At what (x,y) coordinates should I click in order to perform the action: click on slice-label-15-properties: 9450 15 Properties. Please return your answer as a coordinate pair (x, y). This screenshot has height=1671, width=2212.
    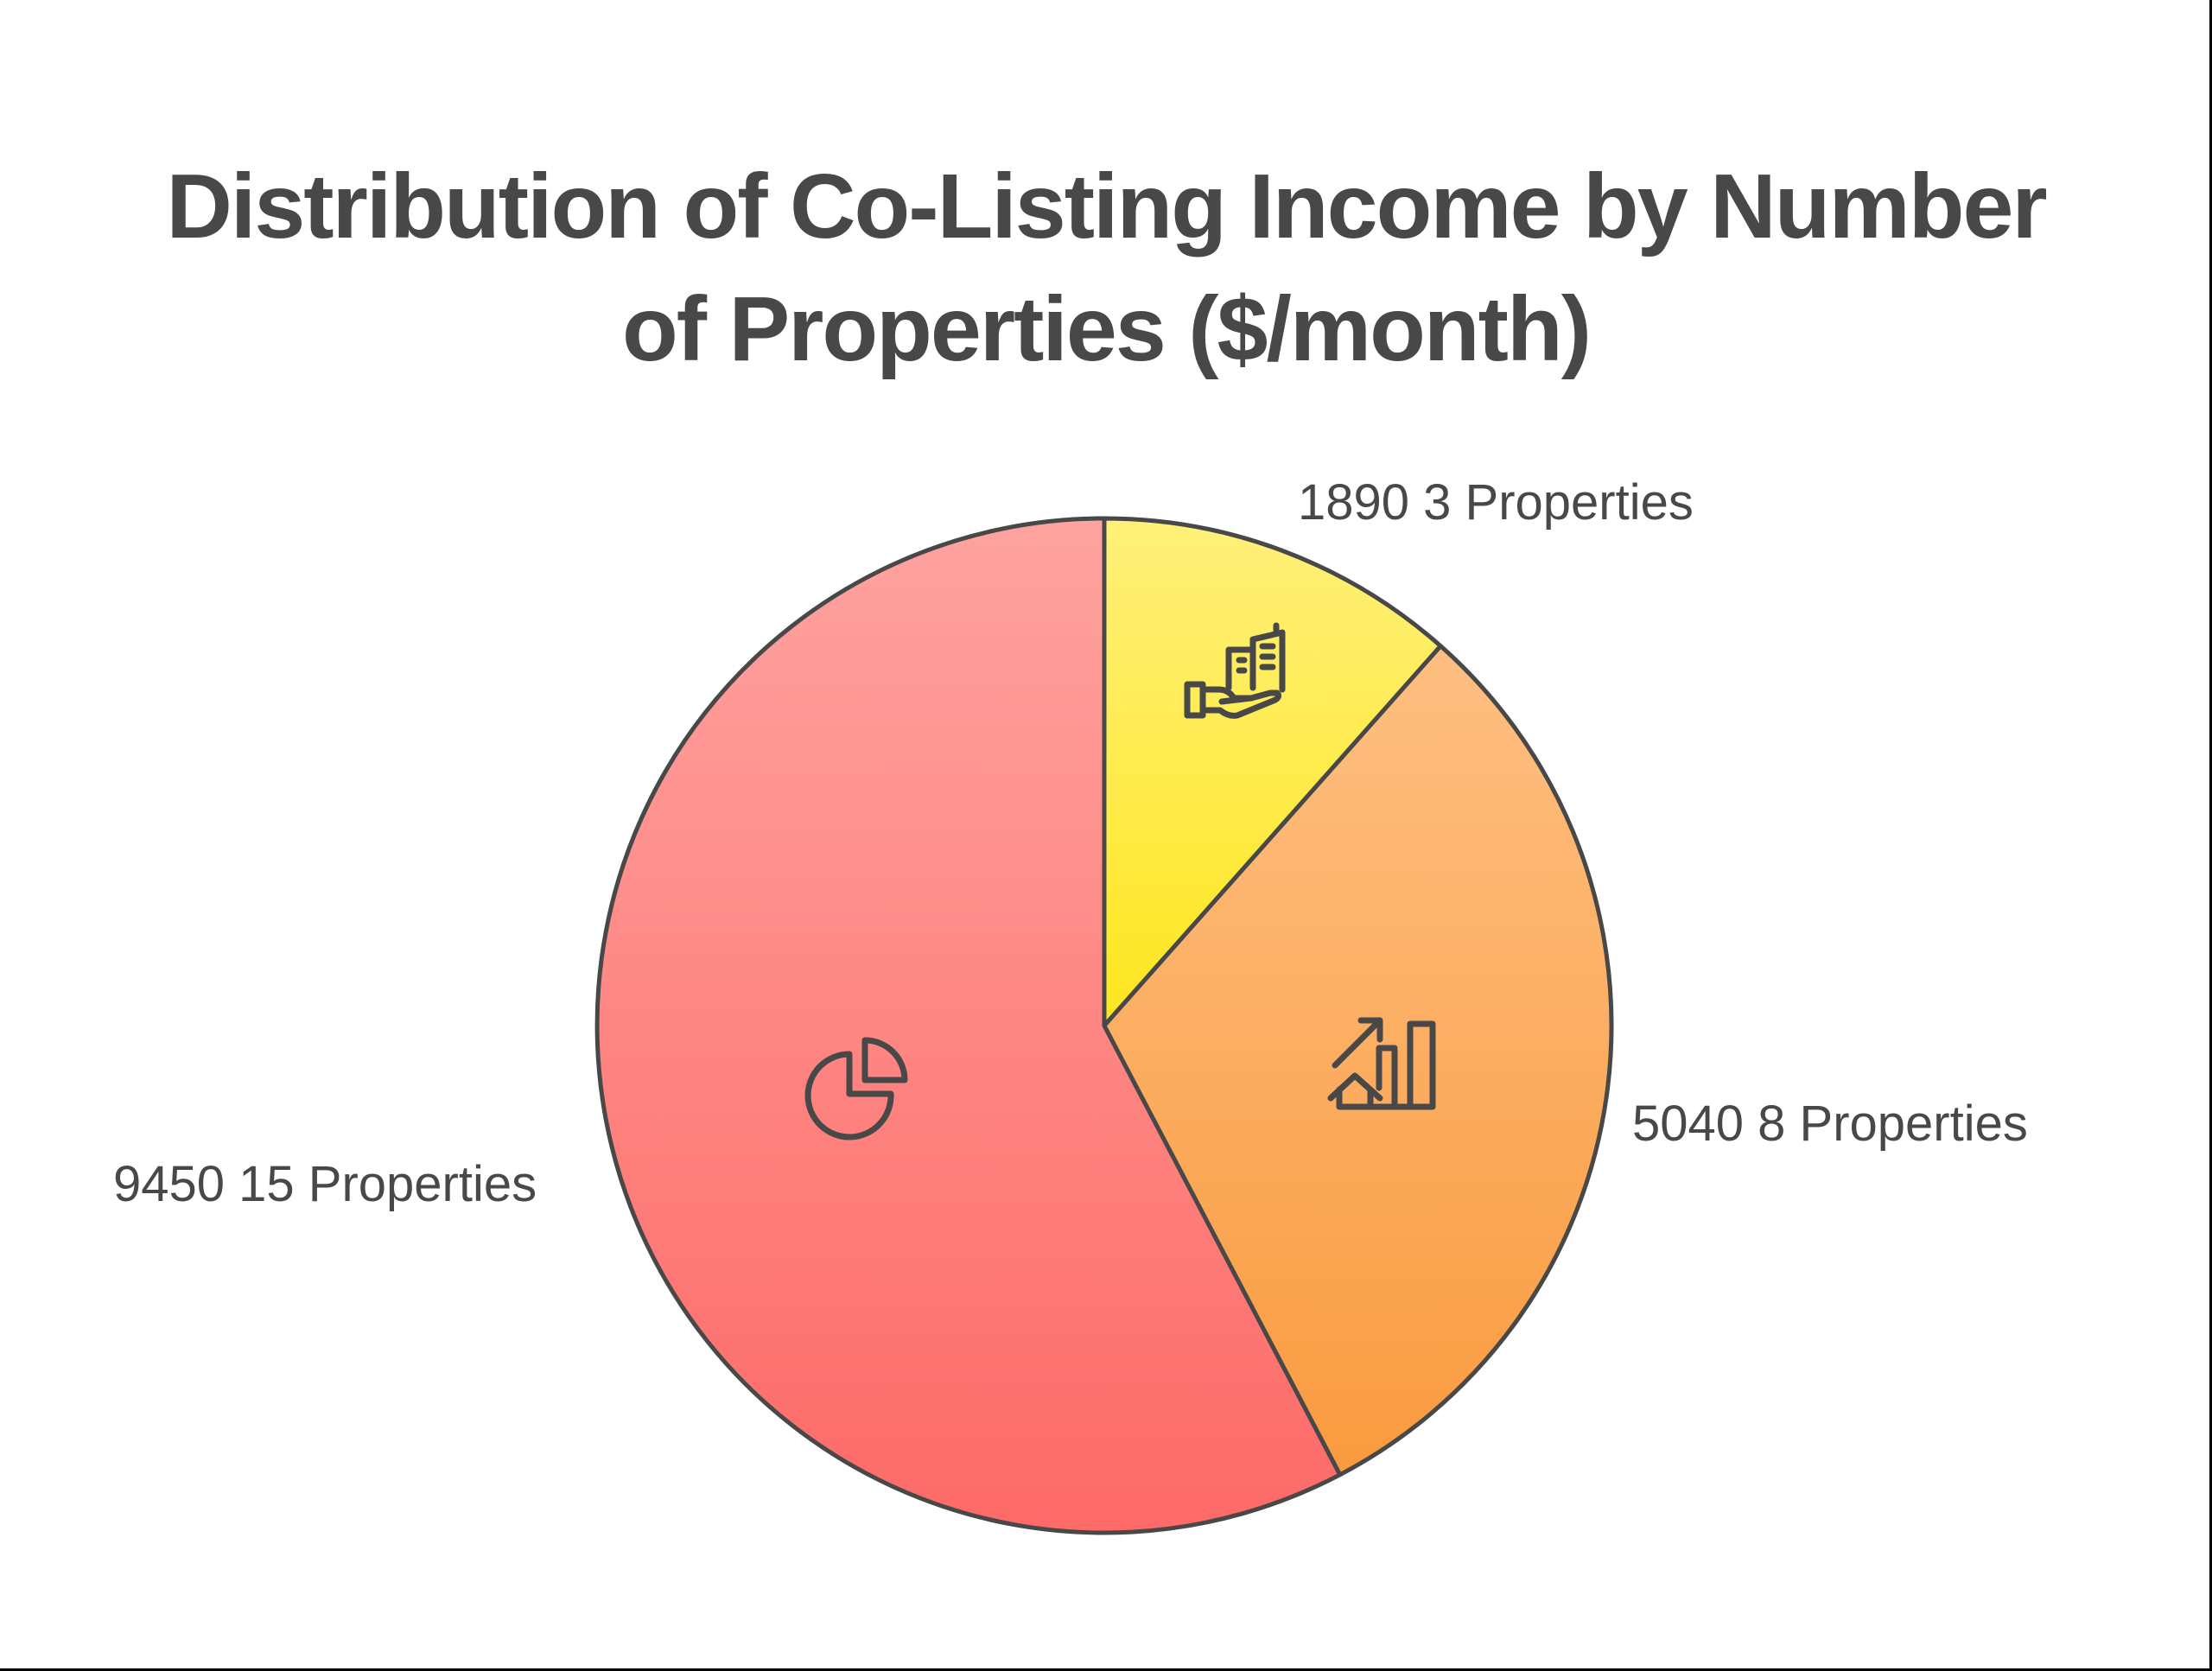
    Looking at the image, I should click on (325, 1184).